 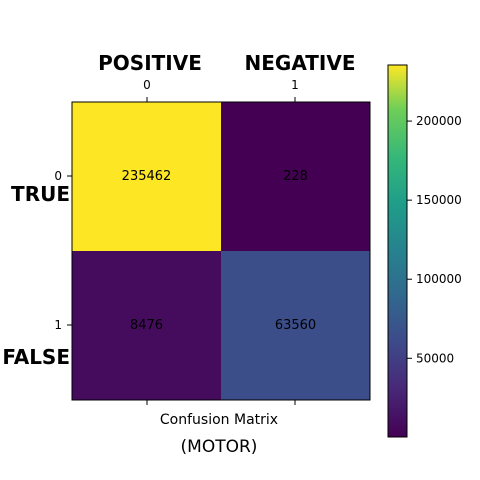 I want to click on column-header-positive: POSITIVE, so click(x=150, y=63).